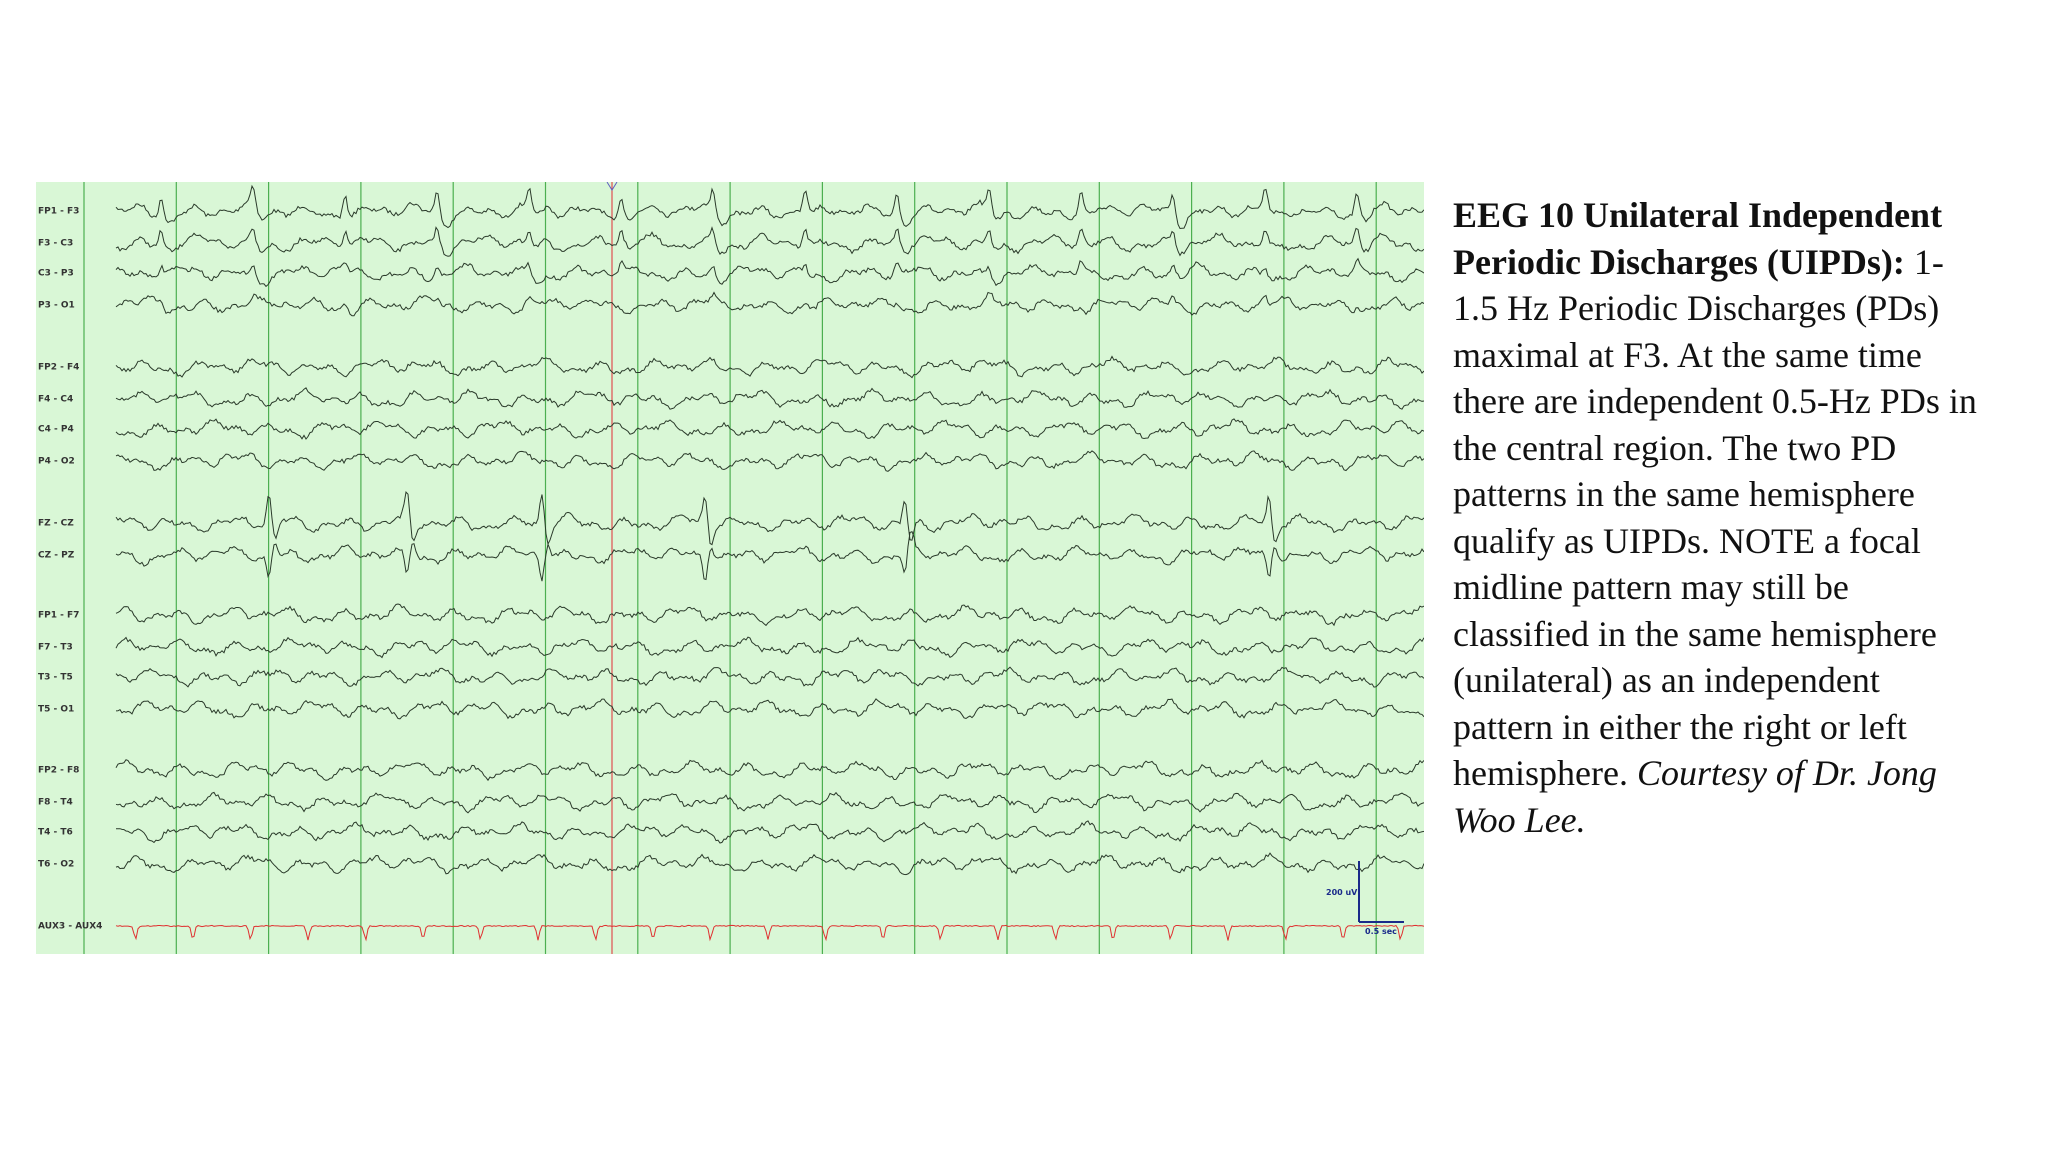  Describe the element at coordinates (56, 556) in the screenshot. I see `channel-label: CZ - PZ` at that location.